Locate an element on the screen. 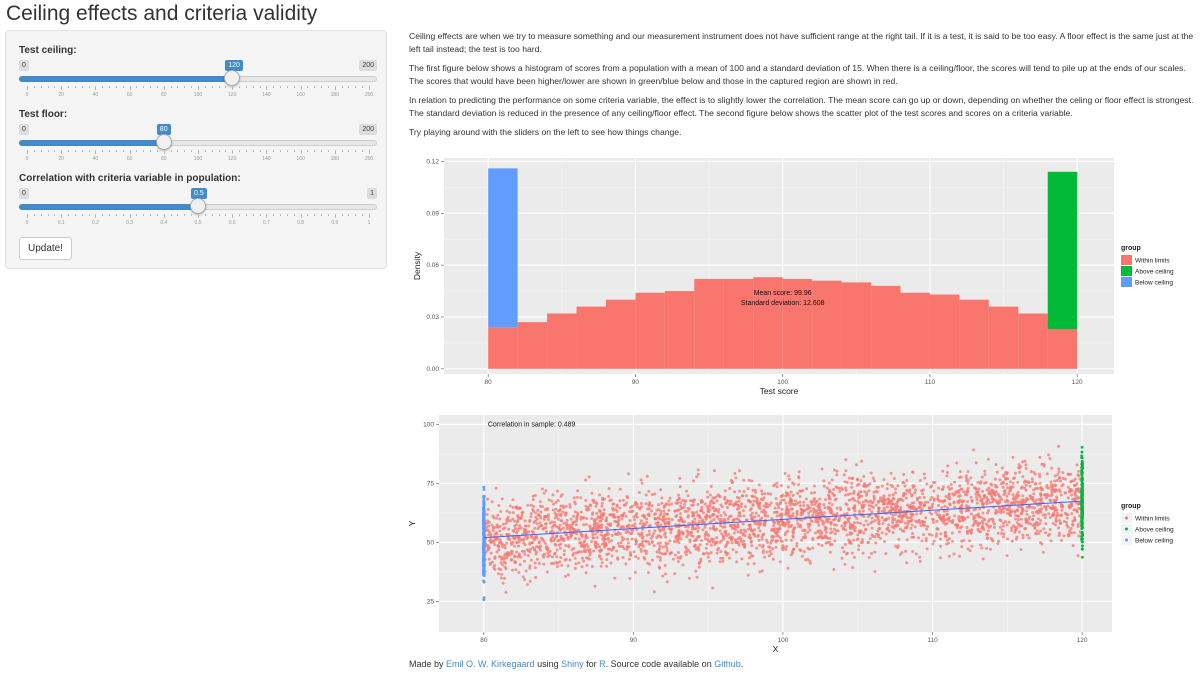 The height and width of the screenshot is (677, 1200). ceiling-fill is located at coordinates (126, 79).